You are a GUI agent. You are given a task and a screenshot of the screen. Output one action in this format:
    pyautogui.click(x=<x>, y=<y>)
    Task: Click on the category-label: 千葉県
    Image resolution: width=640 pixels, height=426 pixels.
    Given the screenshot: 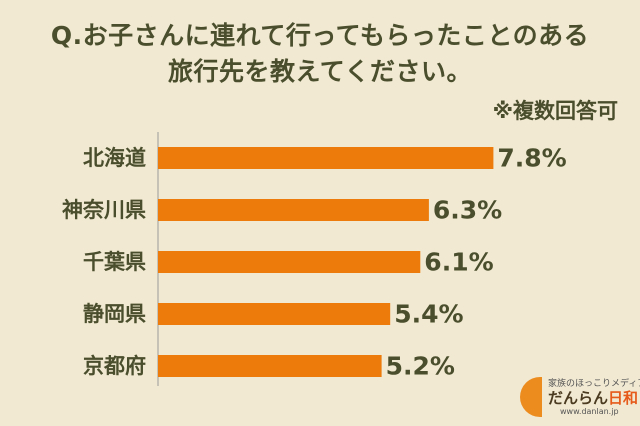 What is the action you would take?
    pyautogui.click(x=114, y=262)
    